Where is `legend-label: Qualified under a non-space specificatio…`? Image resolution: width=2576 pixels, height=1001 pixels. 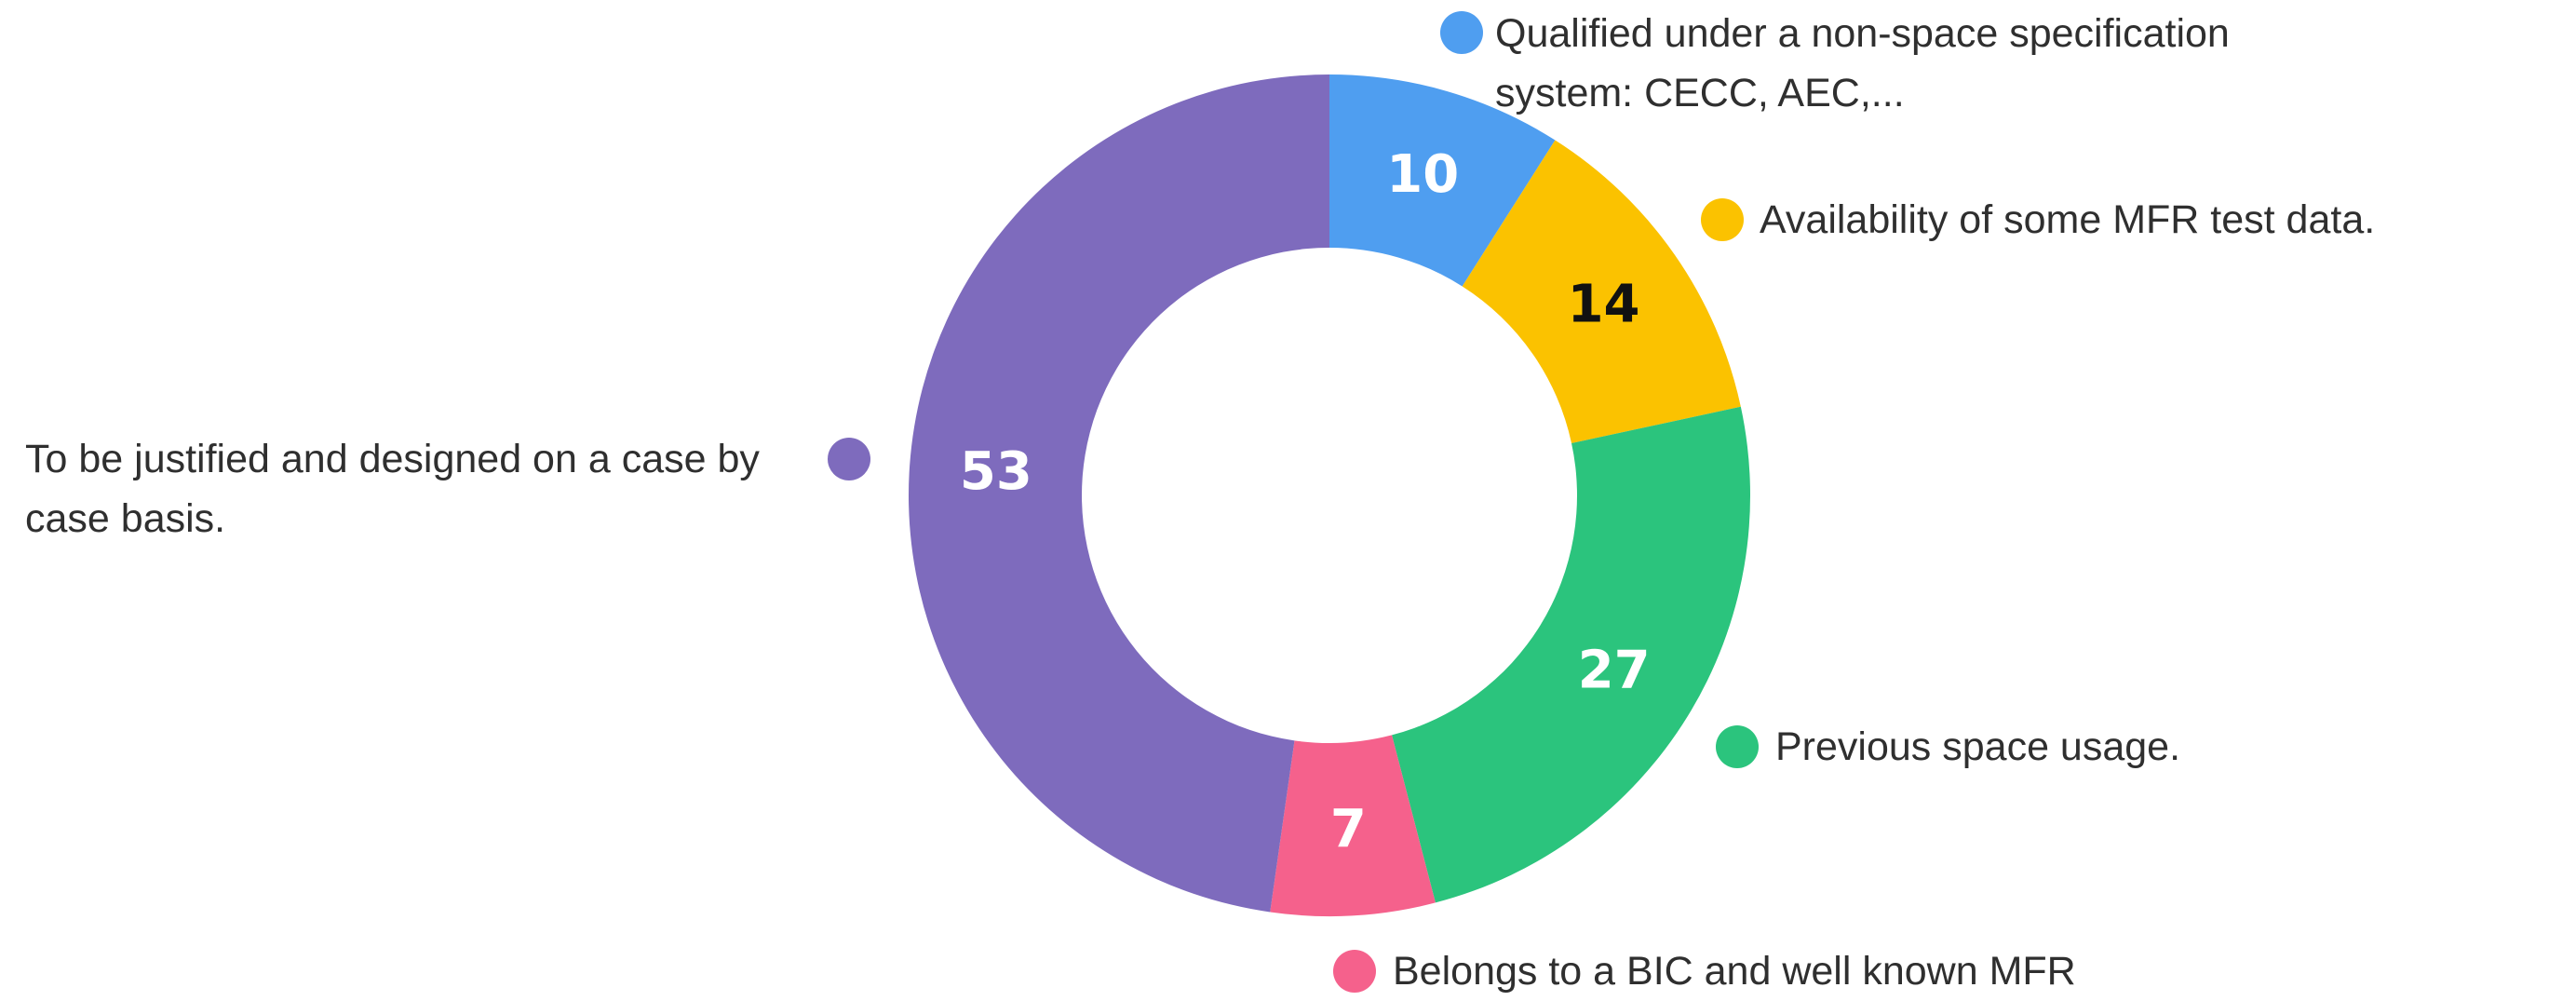
legend-label: Qualified under a non-space specificatio… is located at coordinates (1862, 63).